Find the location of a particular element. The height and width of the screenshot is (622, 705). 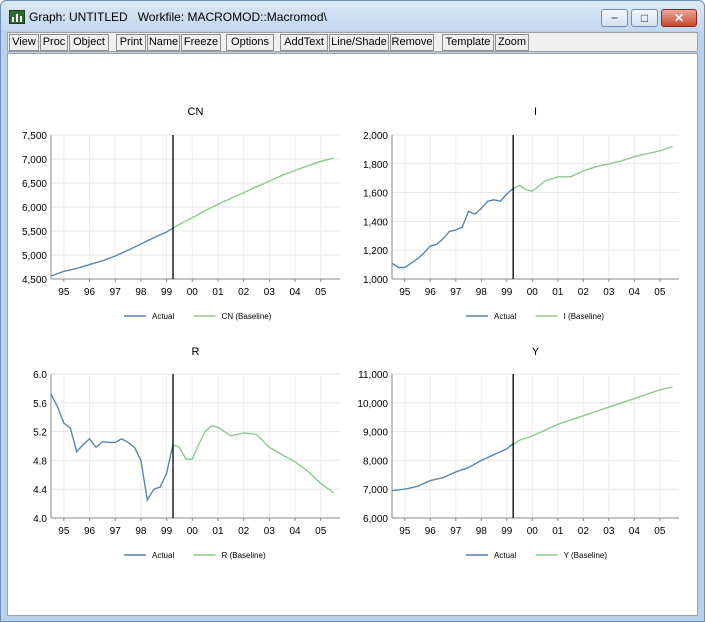

y-tick-label: 1,400 is located at coordinates (375, 222).